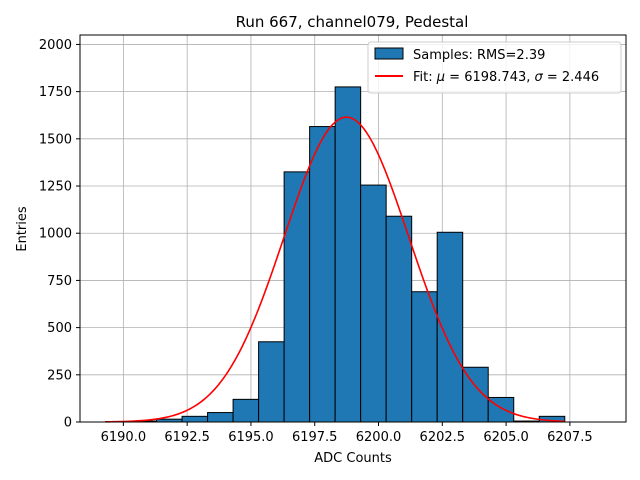 This screenshot has height=480, width=640. What do you see at coordinates (379, 437) in the screenshot?
I see `x-tick-label-4: 6200.0` at bounding box center [379, 437].